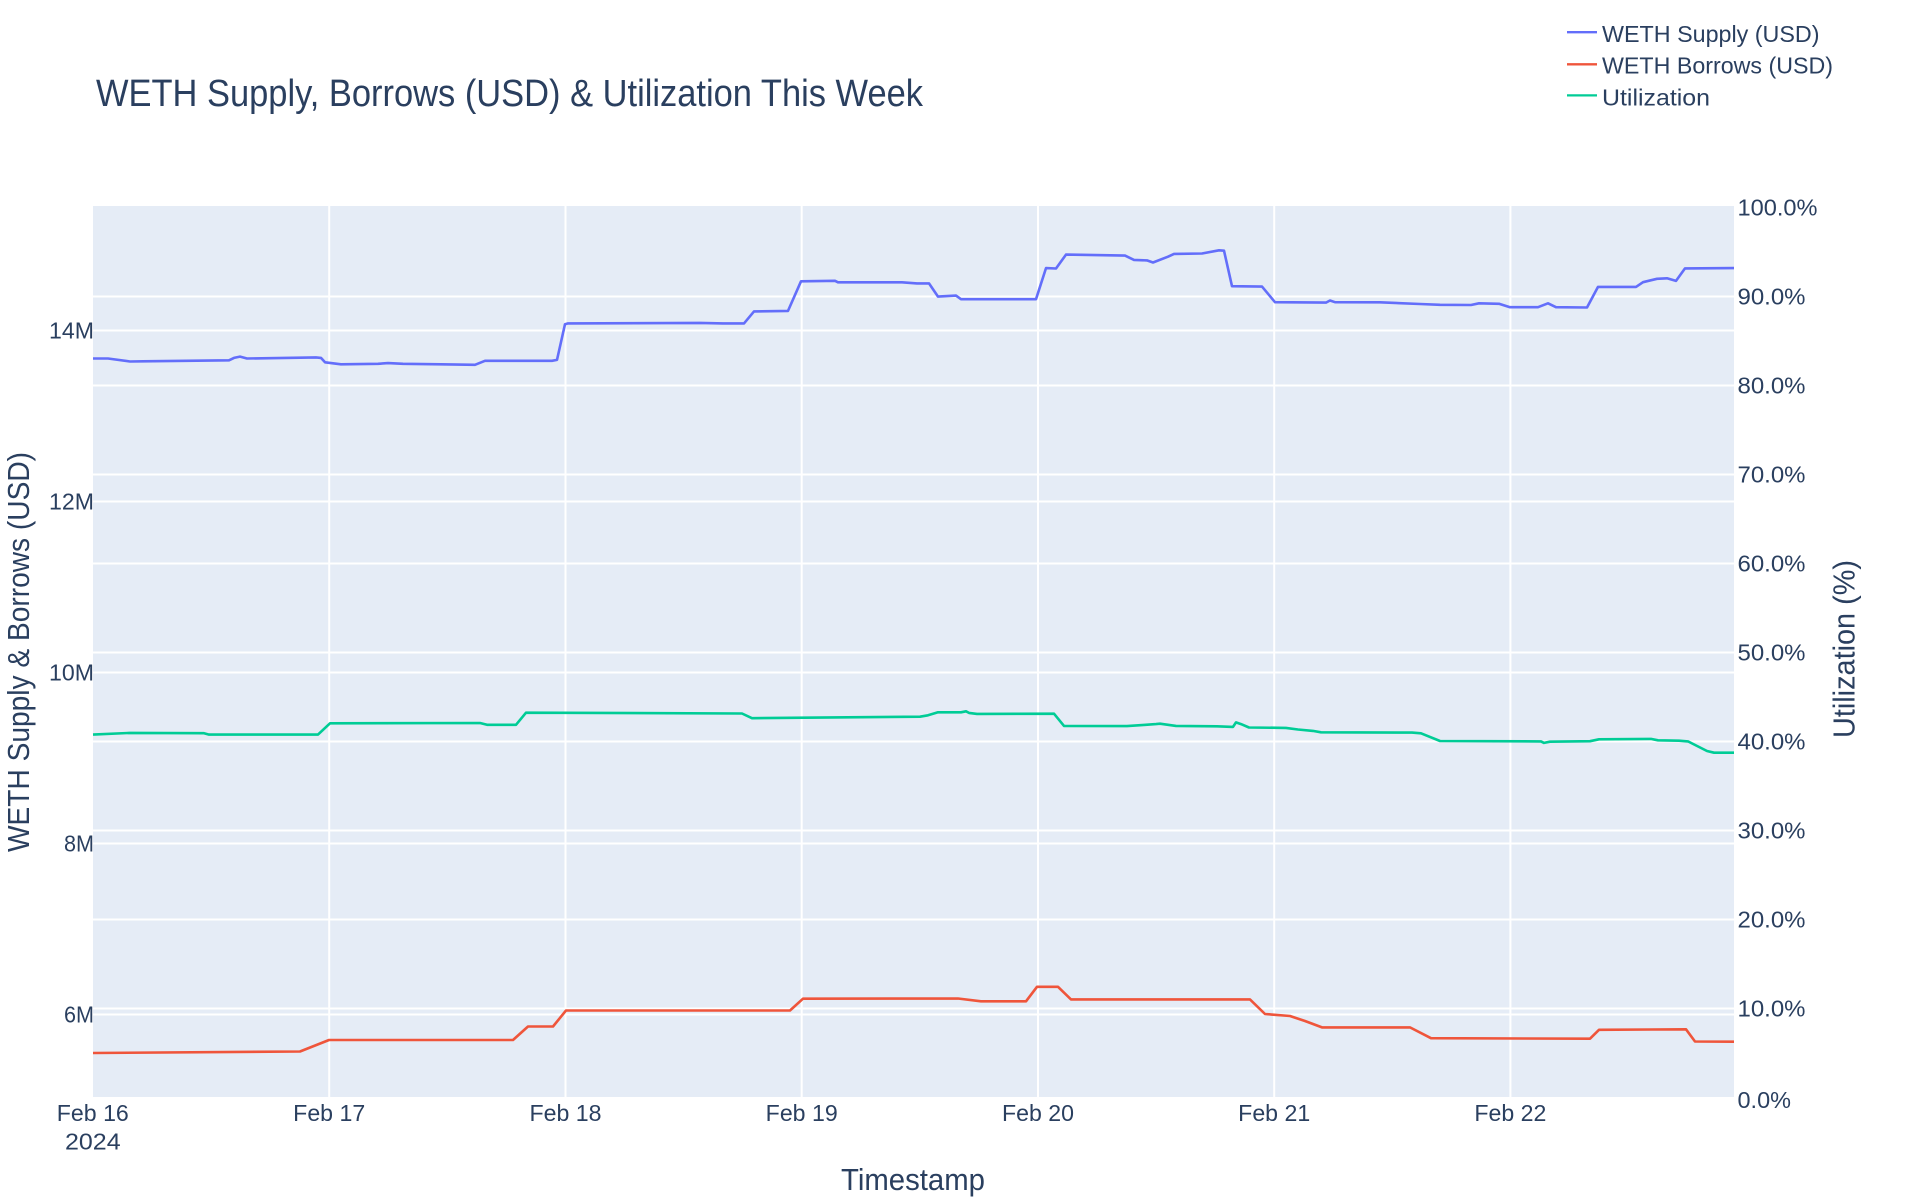 The image size is (1920, 1200). Describe the element at coordinates (1772, 831) in the screenshot. I see `svg-text: 30.0%` at that location.